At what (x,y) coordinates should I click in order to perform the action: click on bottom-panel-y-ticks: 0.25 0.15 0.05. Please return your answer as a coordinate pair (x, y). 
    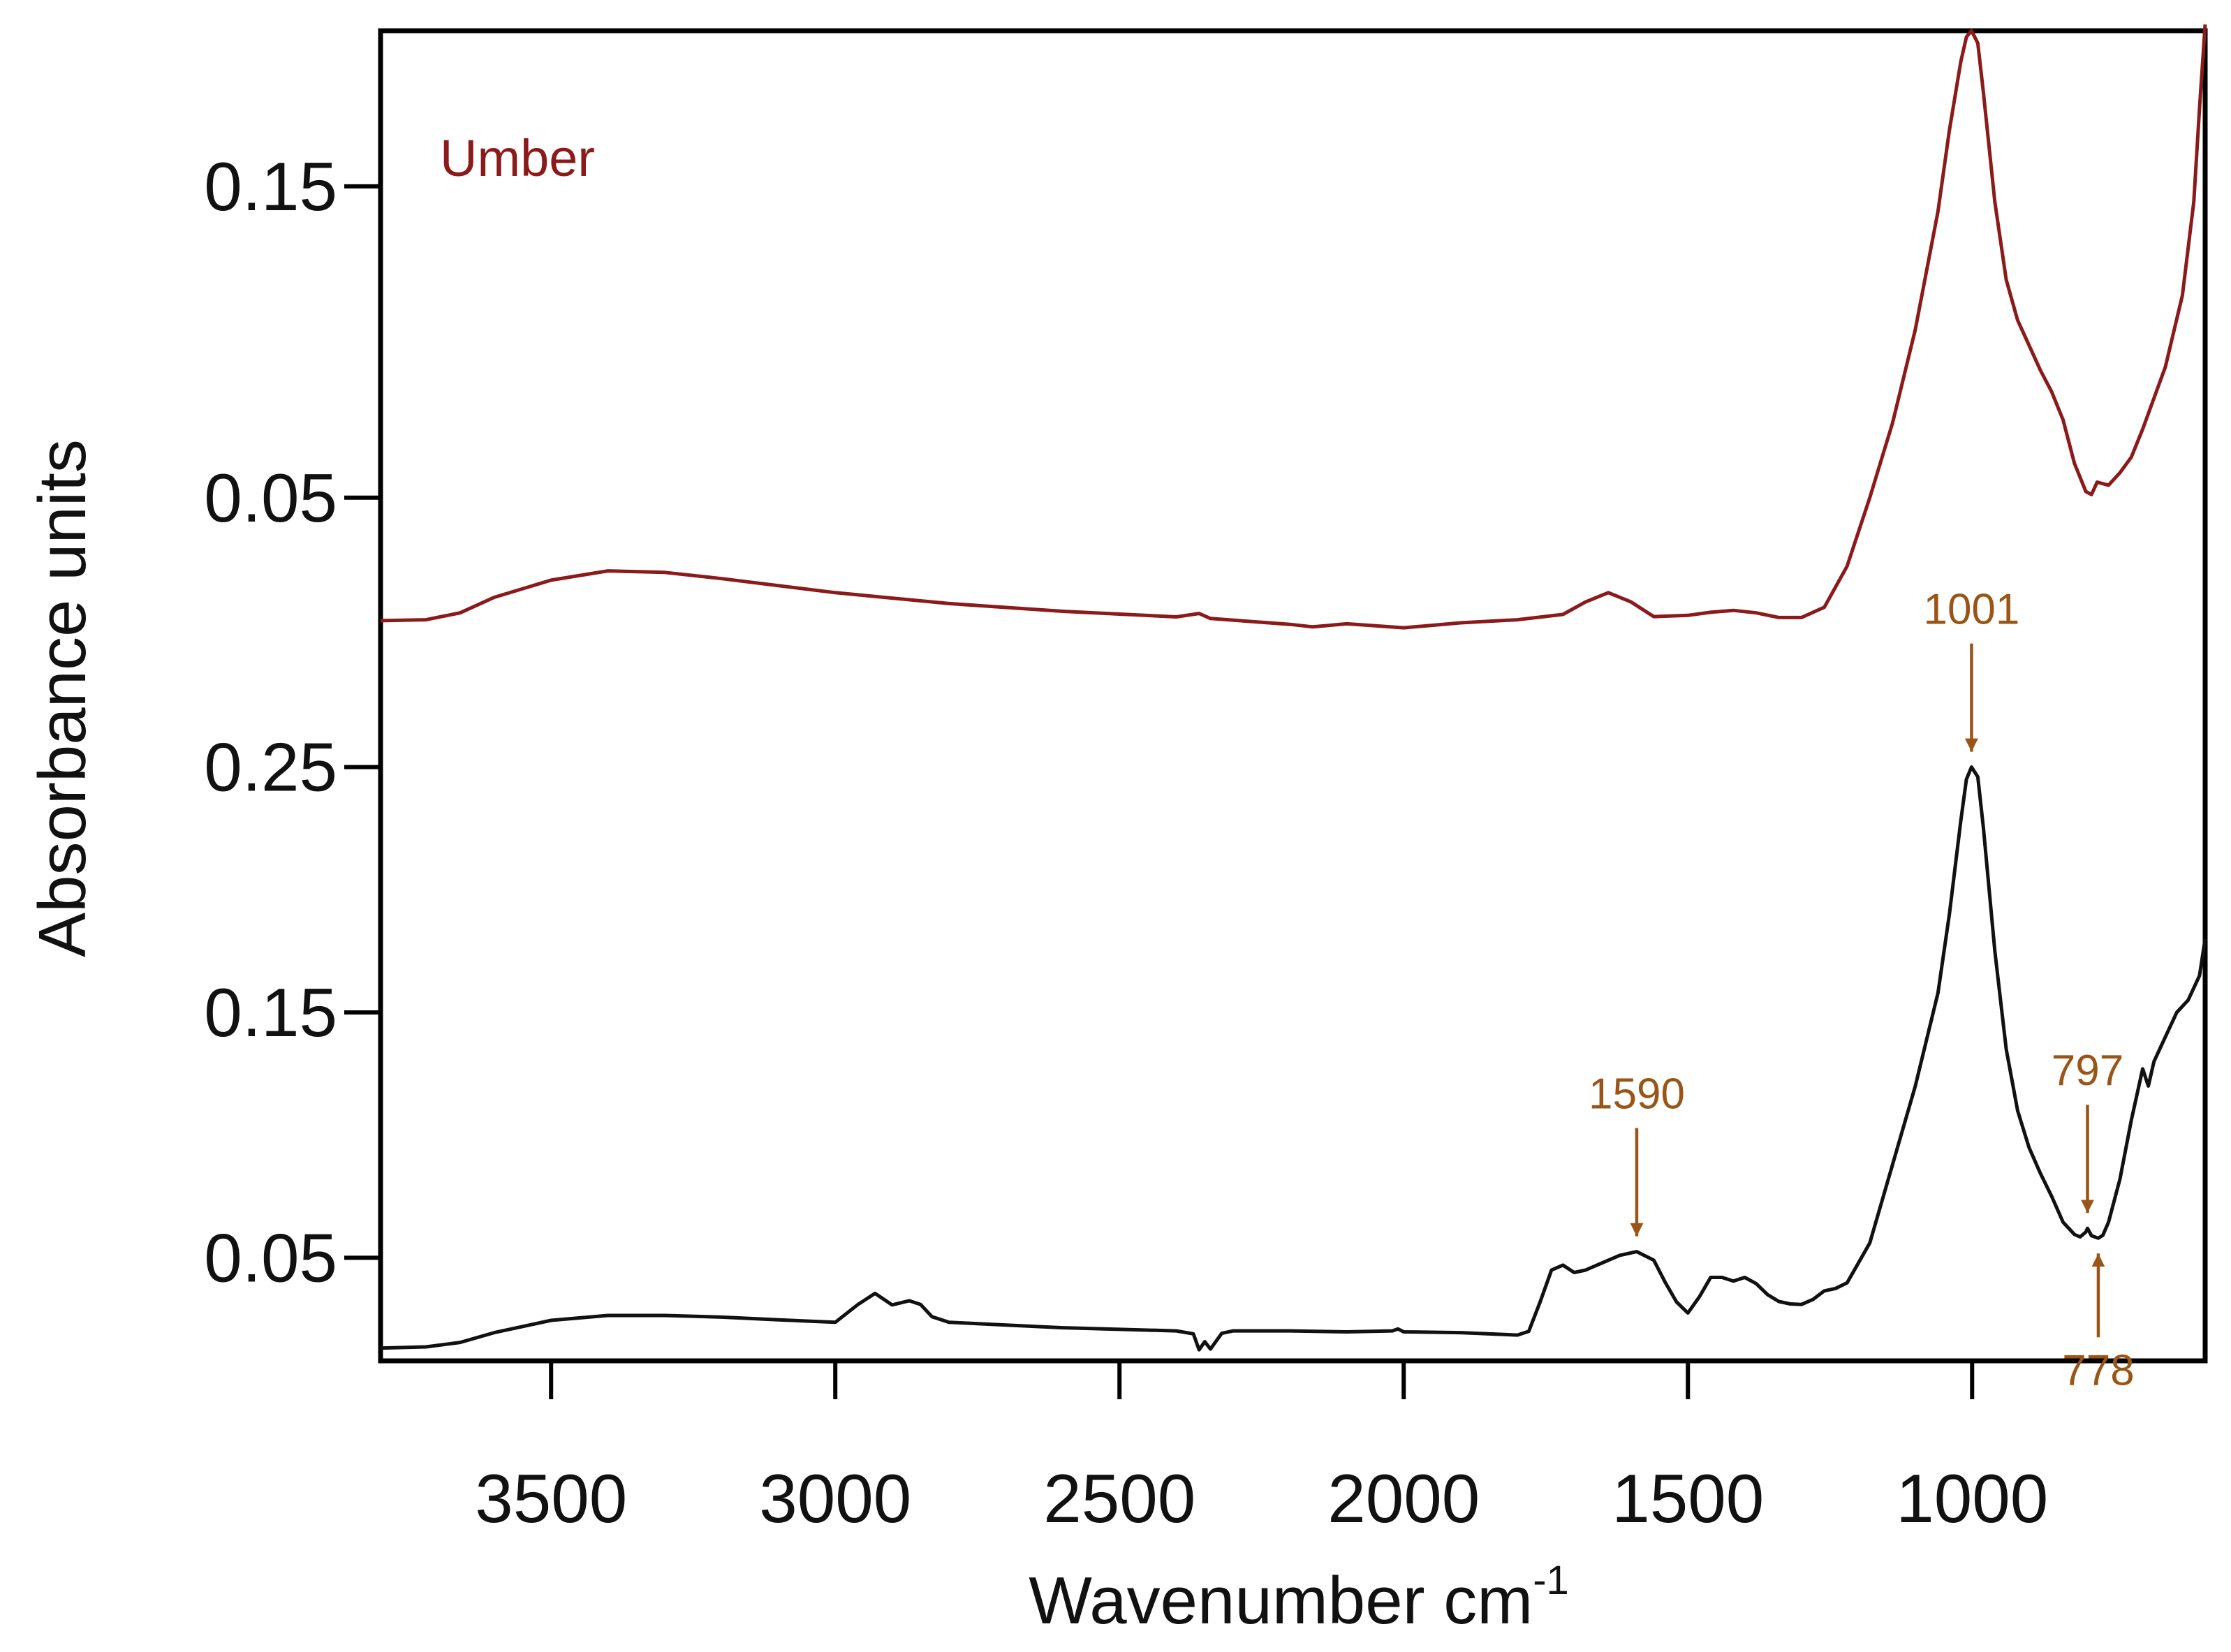
    Looking at the image, I should click on (292, 1012).